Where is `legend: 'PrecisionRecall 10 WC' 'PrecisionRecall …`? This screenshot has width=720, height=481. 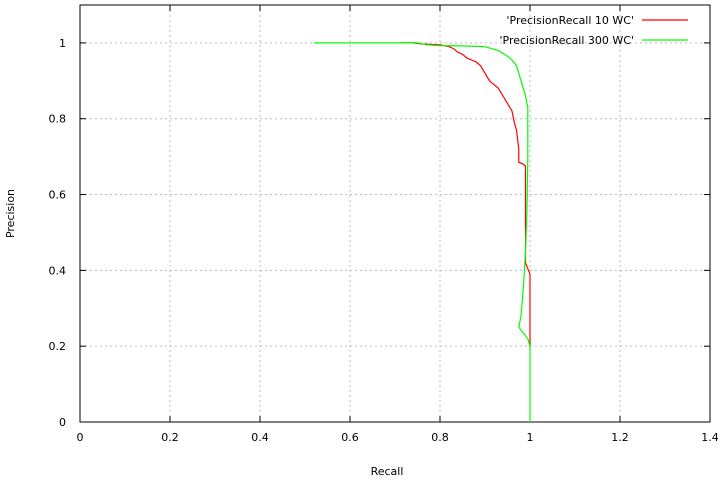
legend: 'PrecisionRecall 10 WC' 'PrecisionRecall … is located at coordinates (594, 30).